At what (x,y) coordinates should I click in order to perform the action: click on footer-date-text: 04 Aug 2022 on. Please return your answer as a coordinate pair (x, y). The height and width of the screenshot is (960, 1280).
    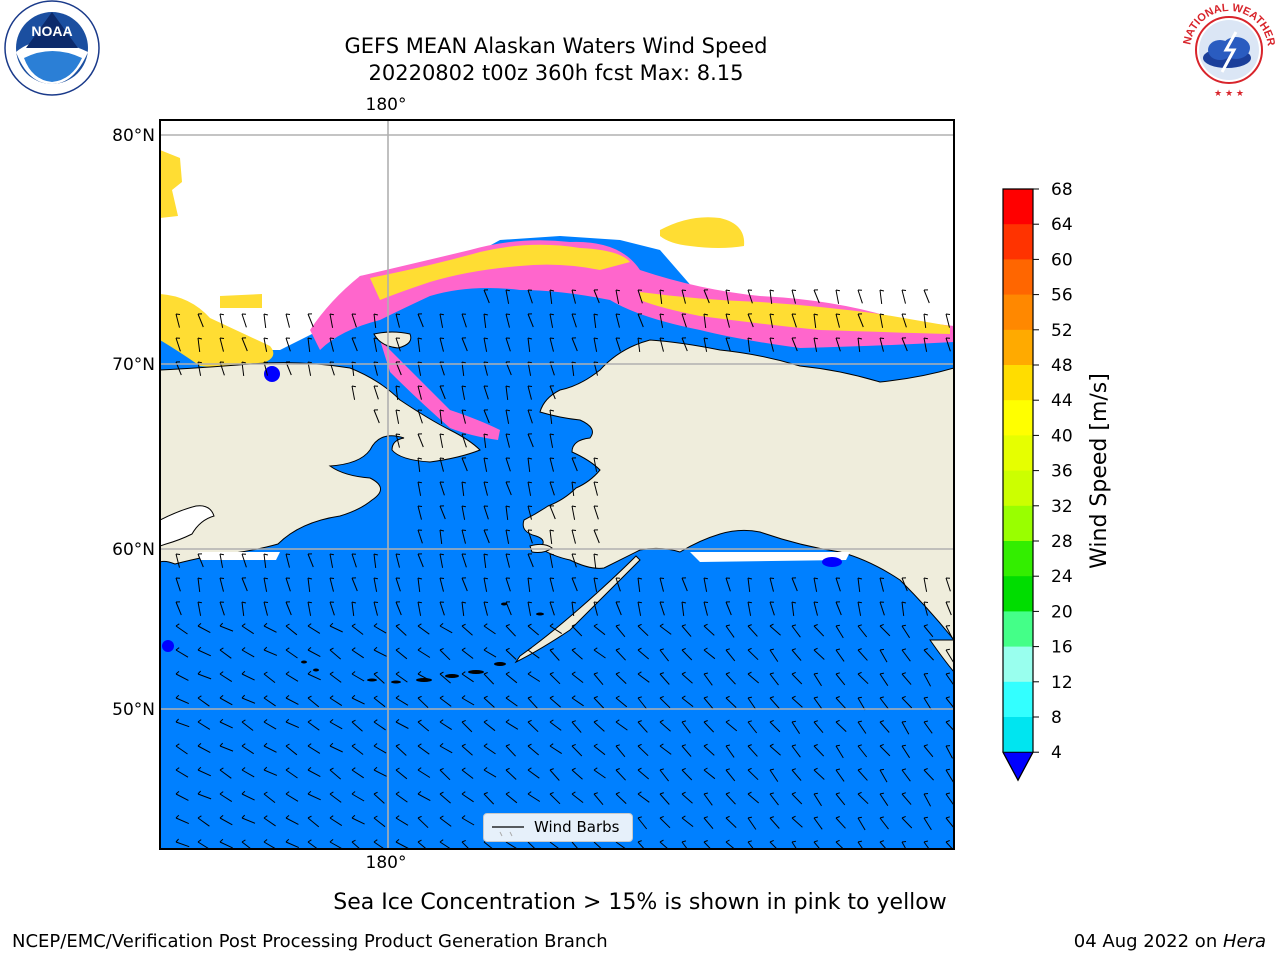
    Looking at the image, I should click on (1148, 941).